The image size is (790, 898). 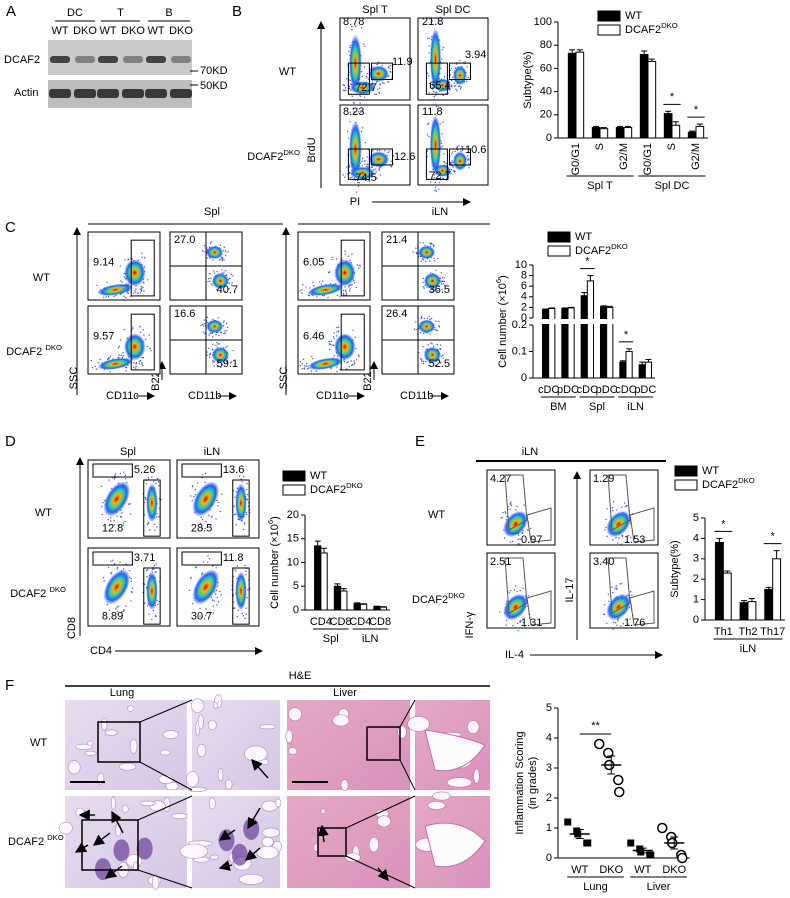 I want to click on gate-value: 8.78, so click(x=353, y=22).